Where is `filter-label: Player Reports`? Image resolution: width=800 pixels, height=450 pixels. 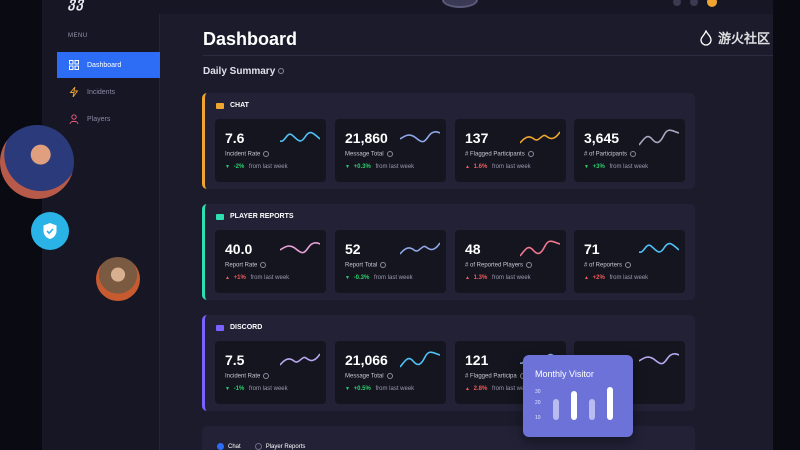
filter-label: Player Reports is located at coordinates (285, 446).